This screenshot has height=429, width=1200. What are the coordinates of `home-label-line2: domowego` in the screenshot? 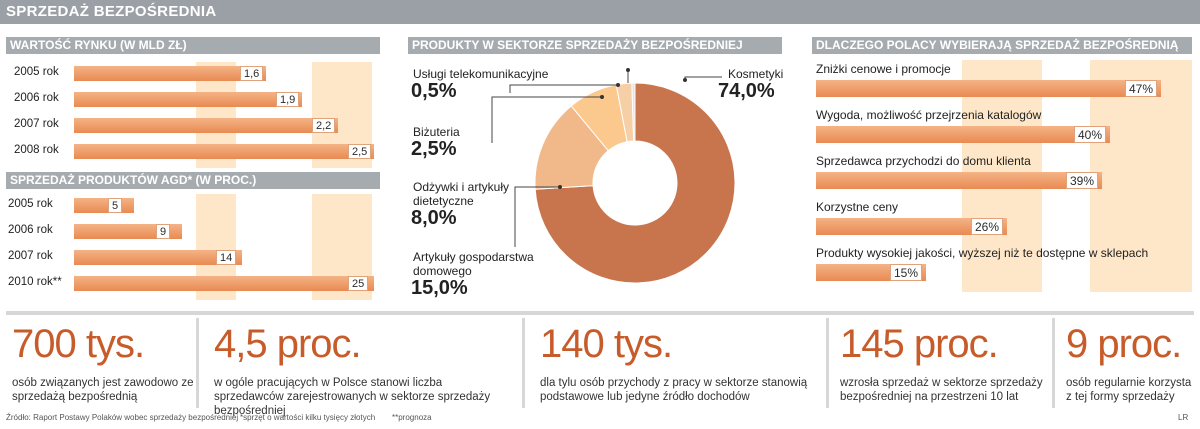 It's located at (442, 271).